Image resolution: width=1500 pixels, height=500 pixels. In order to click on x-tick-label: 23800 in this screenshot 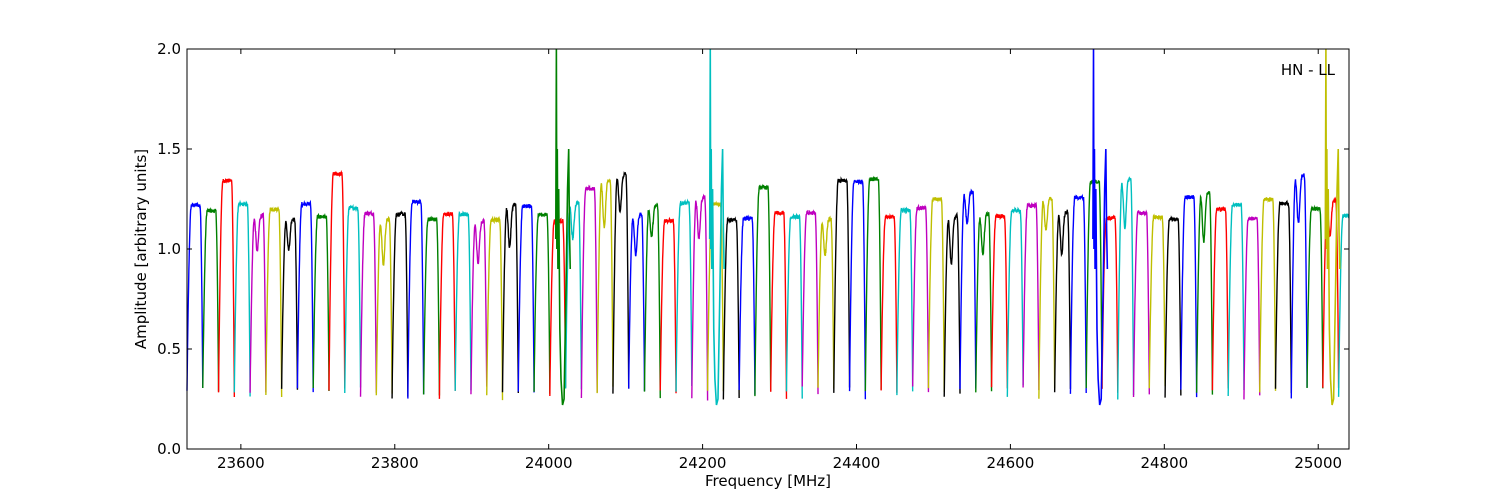, I will do `click(395, 463)`.